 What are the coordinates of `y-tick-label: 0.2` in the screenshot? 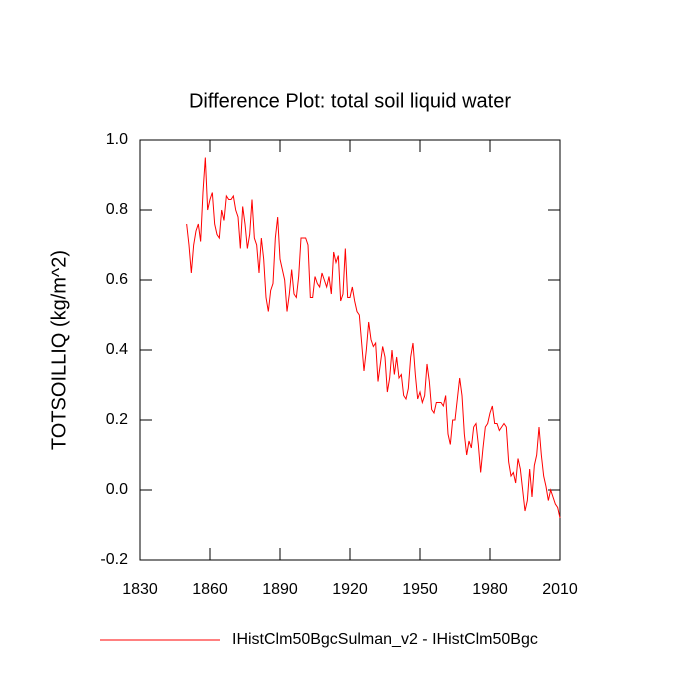 It's located at (117, 419).